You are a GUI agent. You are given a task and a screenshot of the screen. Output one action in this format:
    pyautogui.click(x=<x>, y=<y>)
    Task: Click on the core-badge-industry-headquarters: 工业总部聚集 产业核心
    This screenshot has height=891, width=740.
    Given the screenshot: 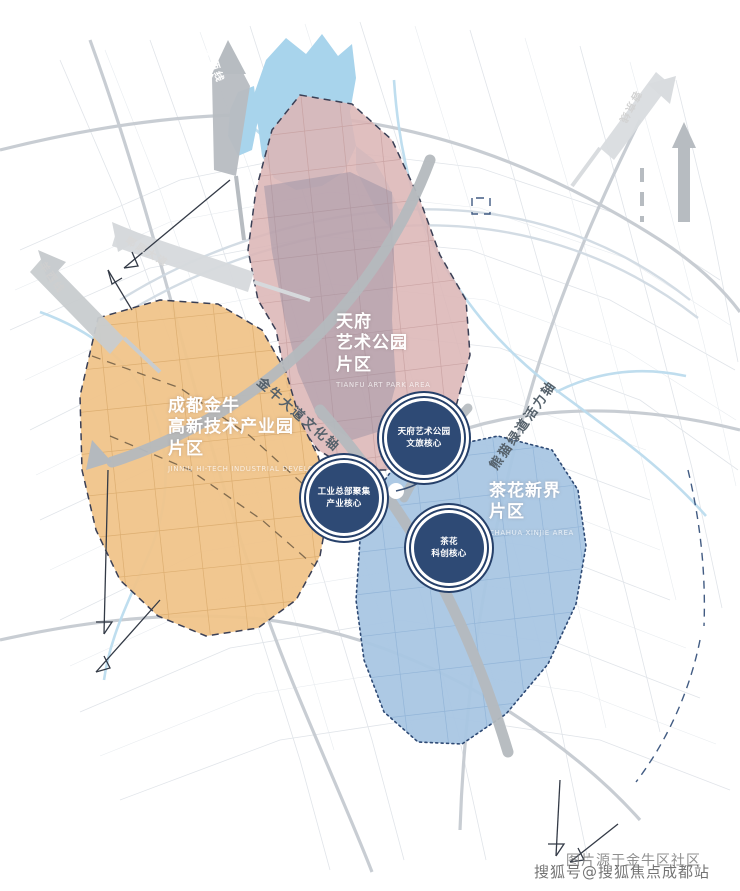 What is the action you would take?
    pyautogui.click(x=344, y=498)
    